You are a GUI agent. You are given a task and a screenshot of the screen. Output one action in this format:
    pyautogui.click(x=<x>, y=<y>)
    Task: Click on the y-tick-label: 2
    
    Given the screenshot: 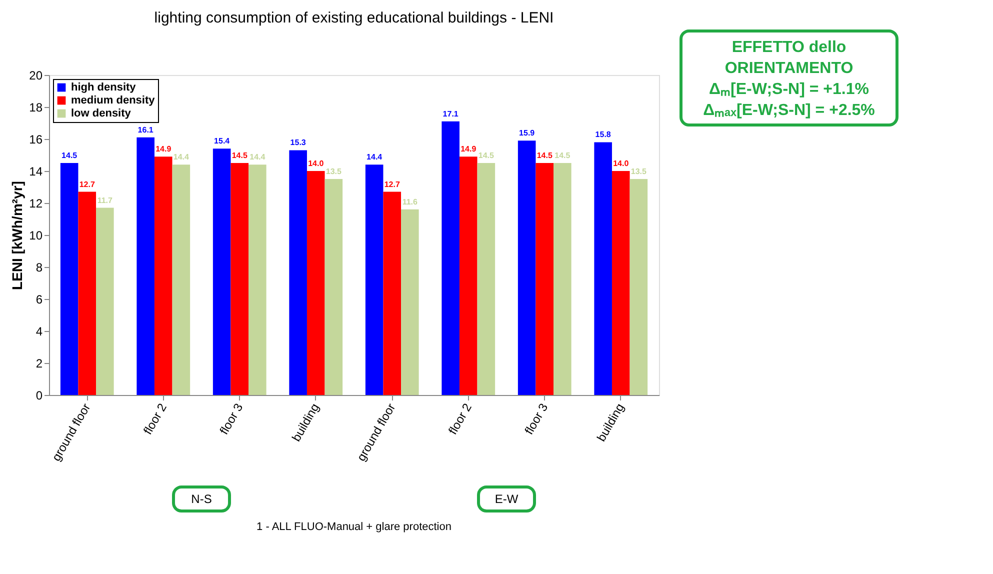 What is the action you would take?
    pyautogui.click(x=39, y=363)
    